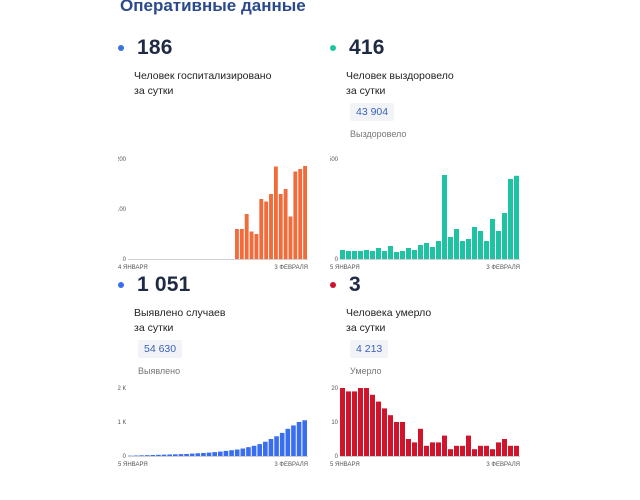 The image size is (640, 500). I want to click on deaths-total-label: Умерло, so click(366, 371).